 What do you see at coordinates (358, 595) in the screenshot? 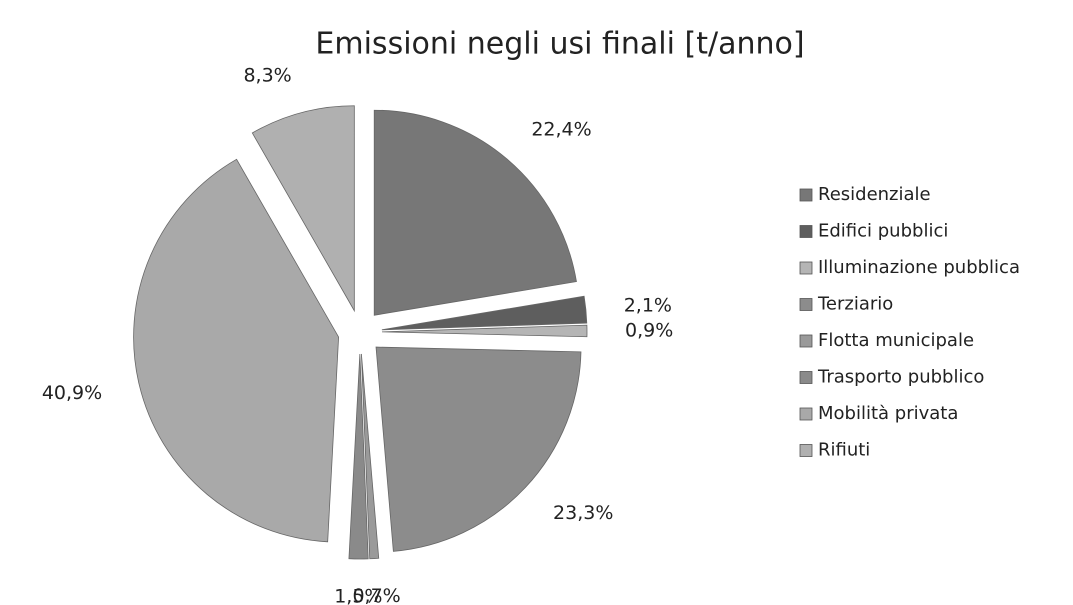
I see `data-label: 1,5%` at bounding box center [358, 595].